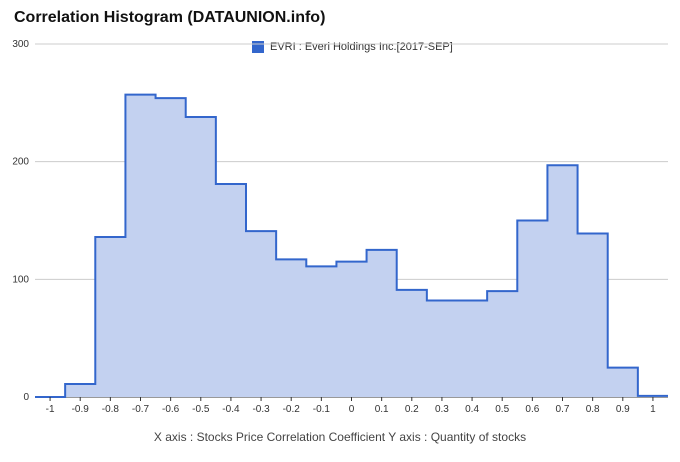  I want to click on x-tick-label: -0.1, so click(322, 409).